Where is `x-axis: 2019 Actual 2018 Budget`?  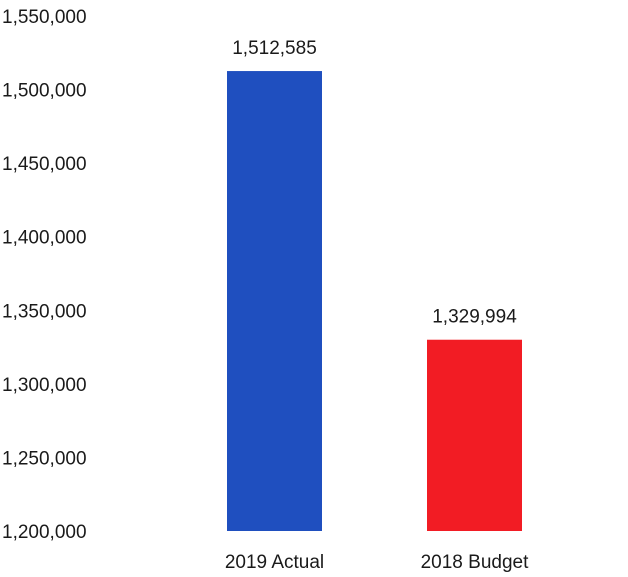
x-axis: 2019 Actual 2018 Budget is located at coordinates (377, 562).